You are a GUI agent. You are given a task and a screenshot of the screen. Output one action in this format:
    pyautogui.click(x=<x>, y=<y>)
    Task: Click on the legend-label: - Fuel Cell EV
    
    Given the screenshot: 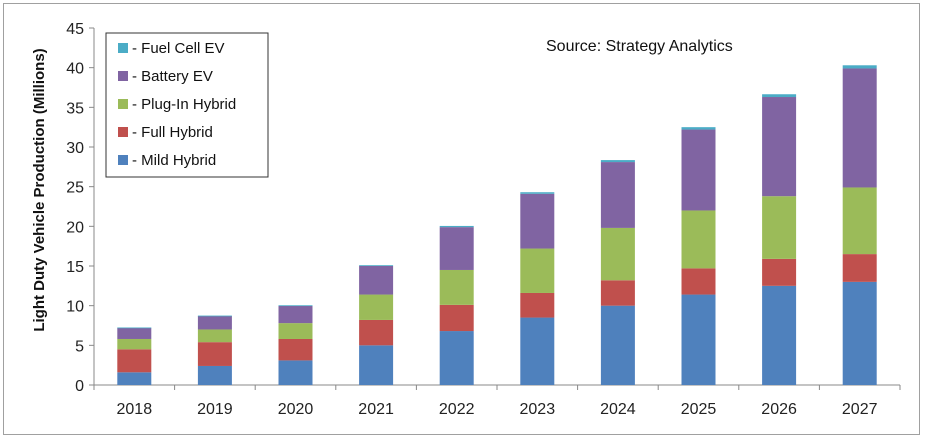 What is the action you would take?
    pyautogui.click(x=178, y=48)
    